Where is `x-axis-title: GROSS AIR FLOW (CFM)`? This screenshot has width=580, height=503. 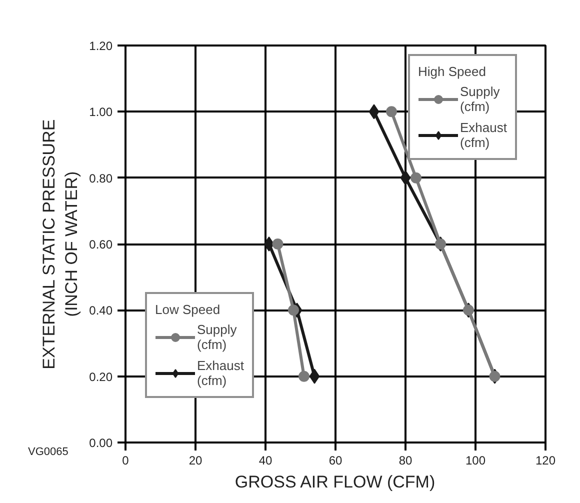 x-axis-title: GROSS AIR FLOW (CFM) is located at coordinates (335, 482).